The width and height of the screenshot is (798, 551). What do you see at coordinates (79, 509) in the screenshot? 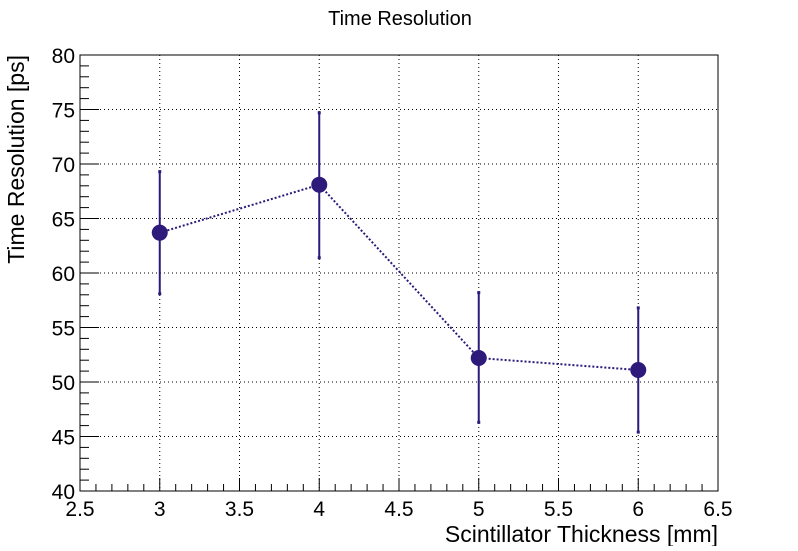
I see `x-tick-label: 2.5` at bounding box center [79, 509].